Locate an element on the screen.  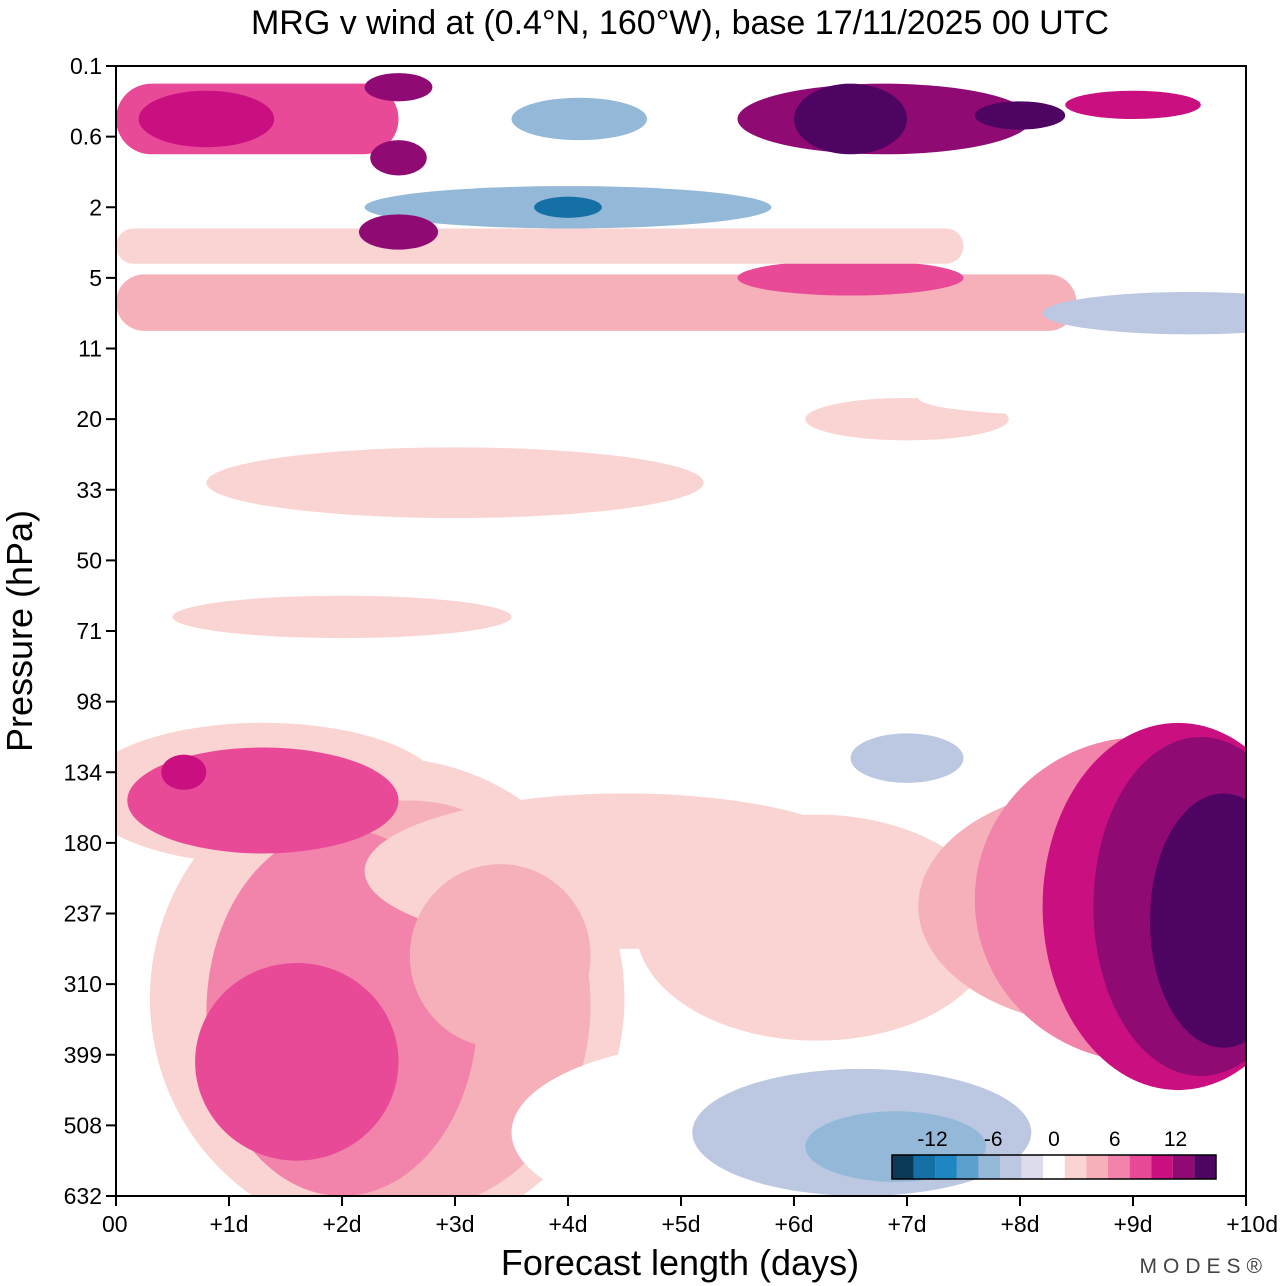
y-tick-label: 134 is located at coordinates (83, 772).